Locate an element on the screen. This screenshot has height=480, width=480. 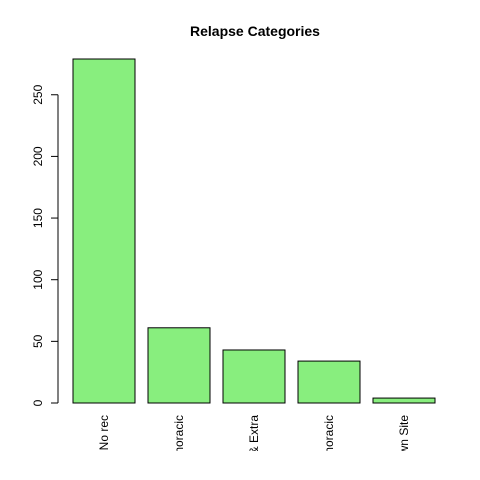
y-tick-label: 150 is located at coordinates (38, 218).